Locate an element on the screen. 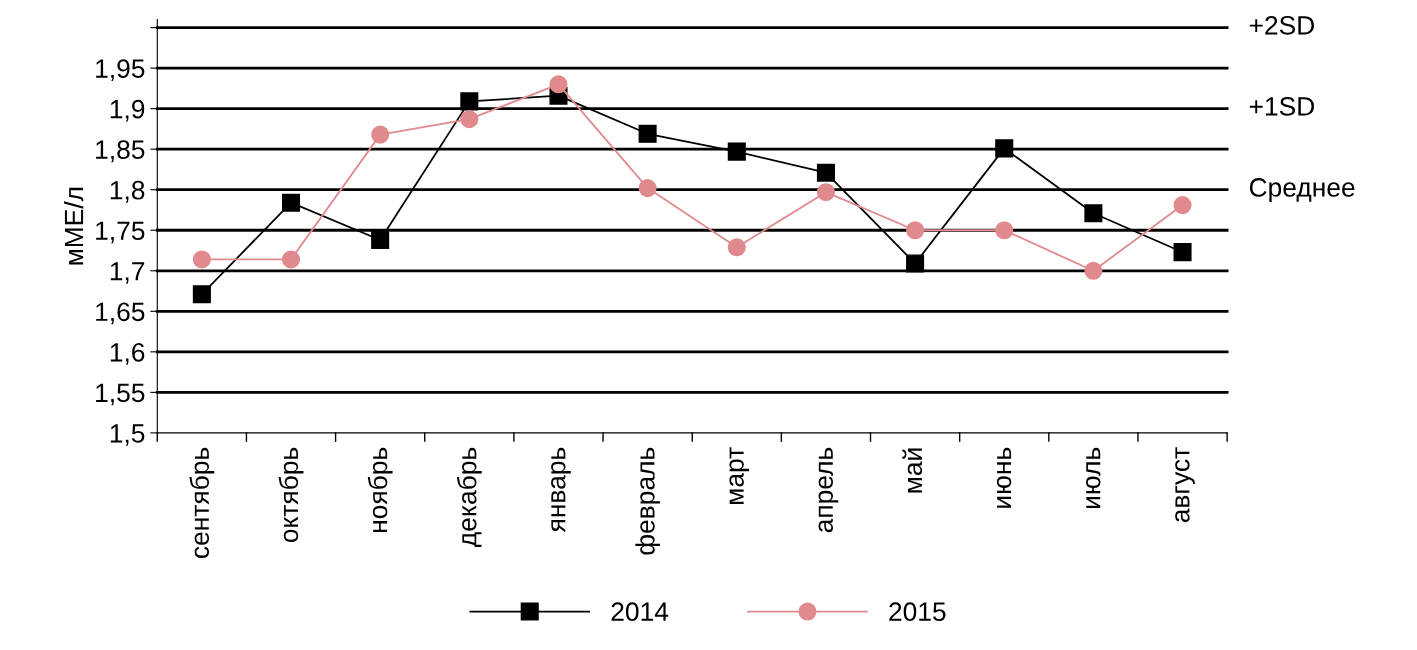  y-tick-label: 1,6 is located at coordinates (127, 353).